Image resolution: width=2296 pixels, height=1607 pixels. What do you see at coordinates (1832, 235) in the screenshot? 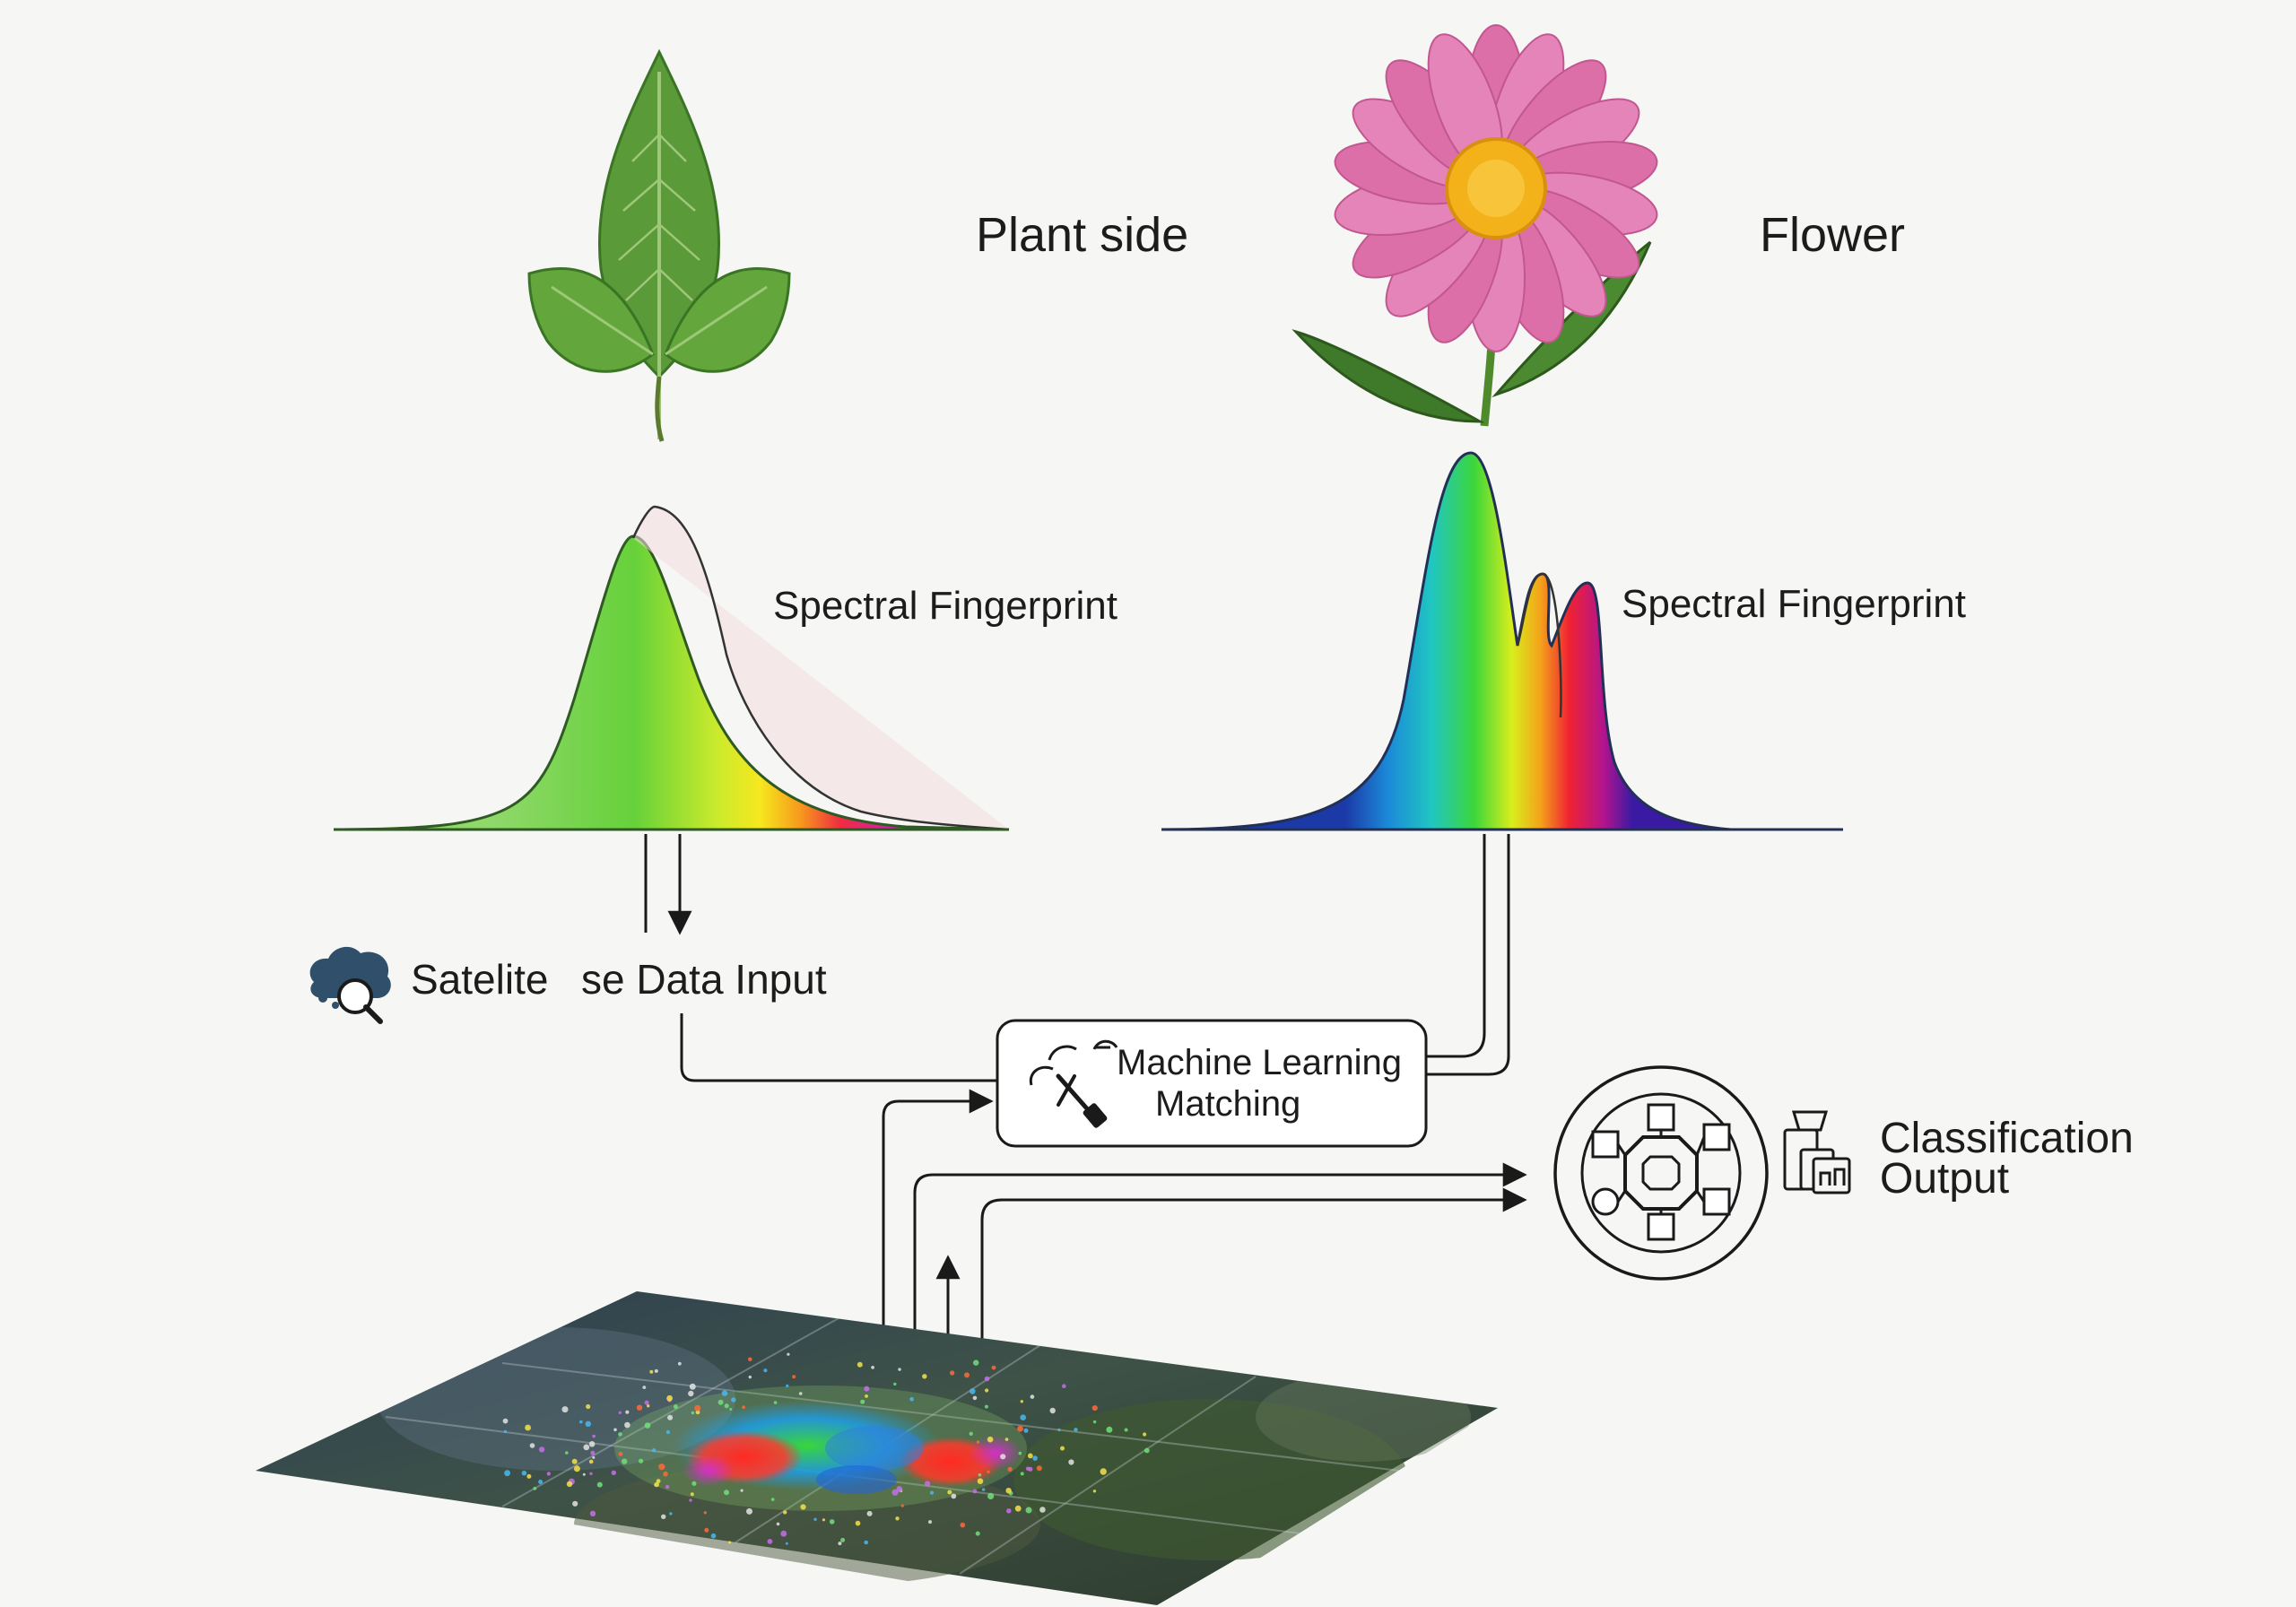
I see `flower-label: Flower` at bounding box center [1832, 235].